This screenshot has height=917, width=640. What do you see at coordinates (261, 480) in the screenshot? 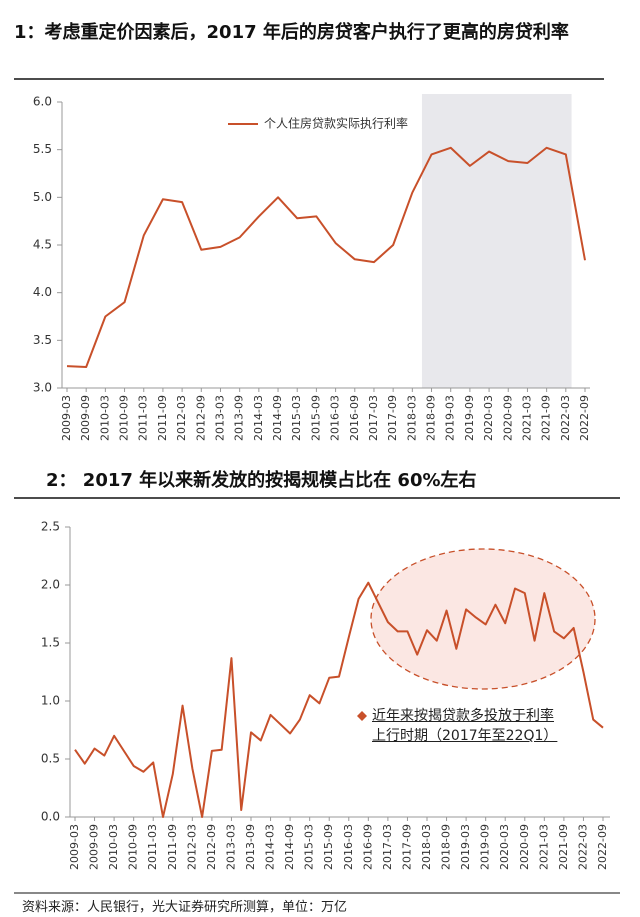
I see `chart-title: 2： 2017 年以来新发放的按揭规模占比在 60%左右` at bounding box center [261, 480].